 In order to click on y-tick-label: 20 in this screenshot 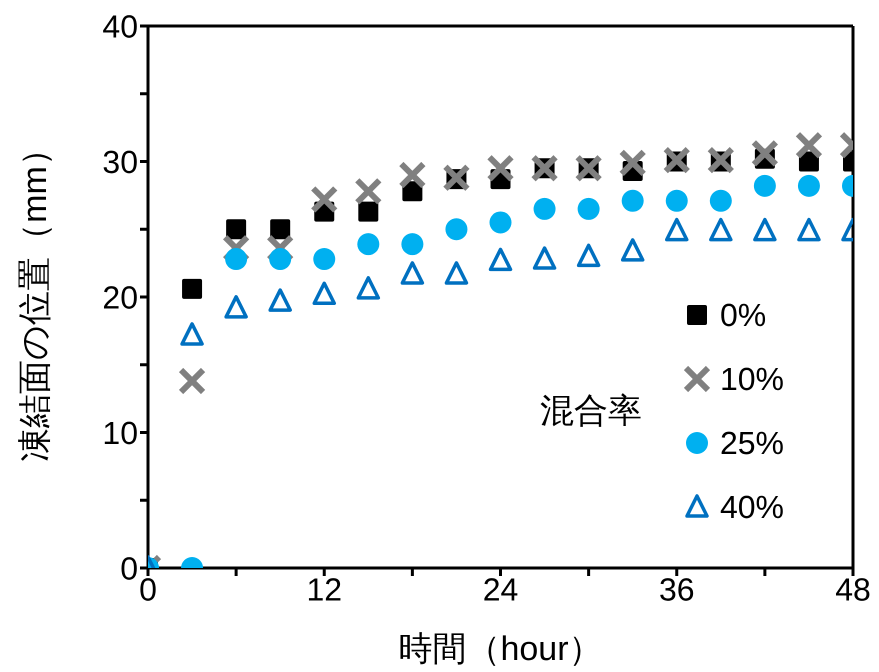, I will do `click(120, 297)`.